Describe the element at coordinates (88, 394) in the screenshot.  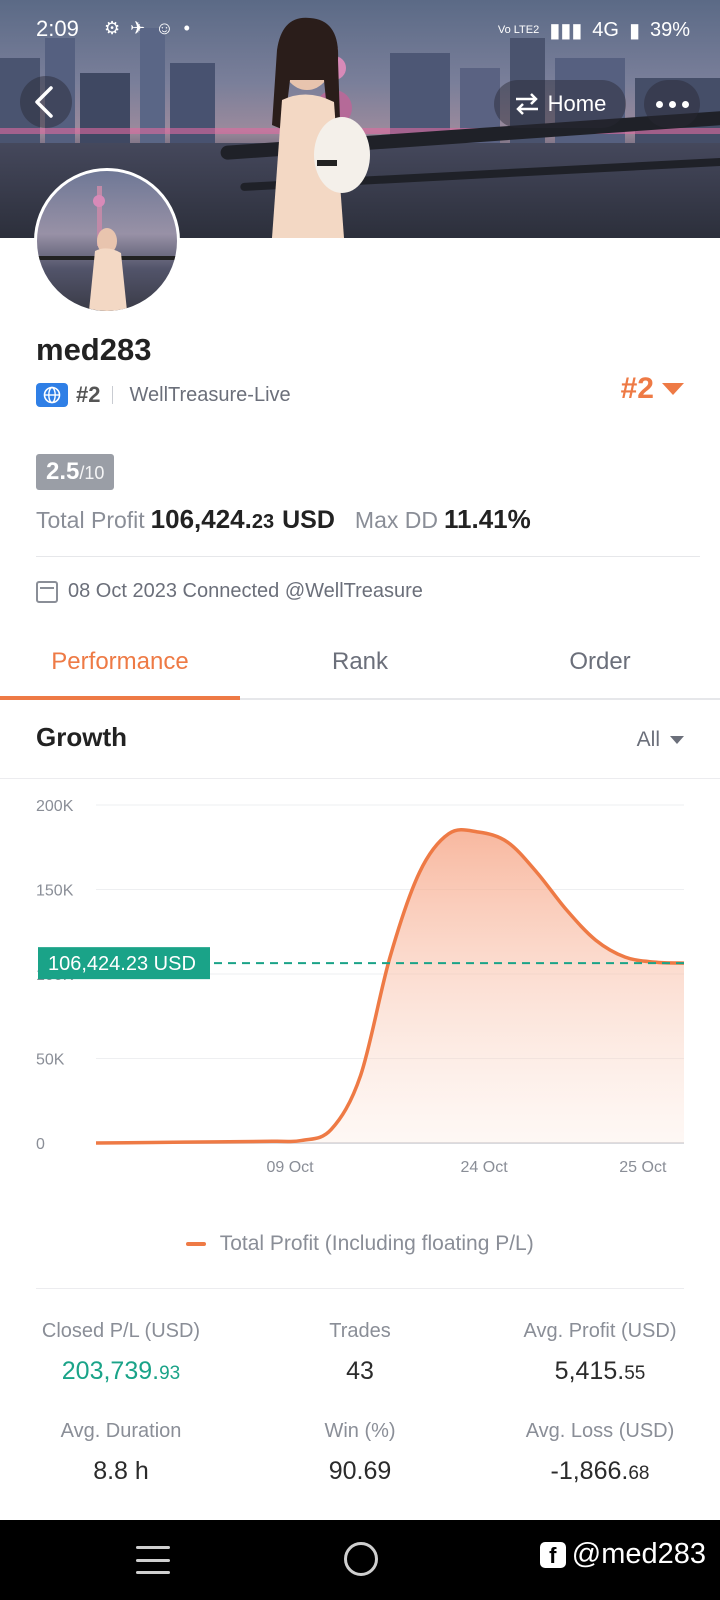
I see `global-rank: #2` at that location.